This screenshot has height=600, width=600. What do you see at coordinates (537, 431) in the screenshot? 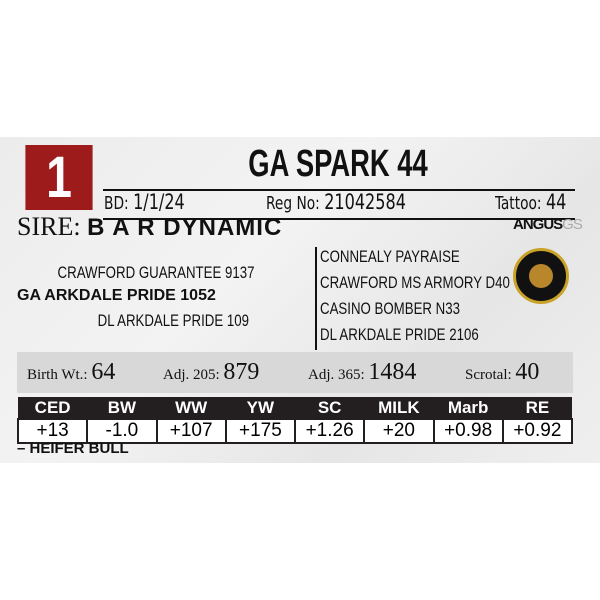
I see `epd-value: +0.92` at bounding box center [537, 431].